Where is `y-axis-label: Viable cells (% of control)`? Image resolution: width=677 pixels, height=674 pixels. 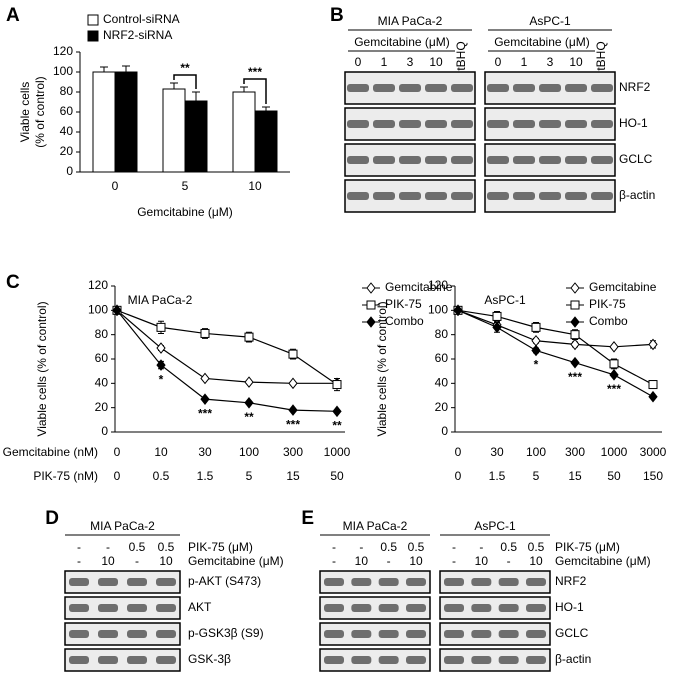 y-axis-label: Viable cells (% of control) is located at coordinates (42, 368).